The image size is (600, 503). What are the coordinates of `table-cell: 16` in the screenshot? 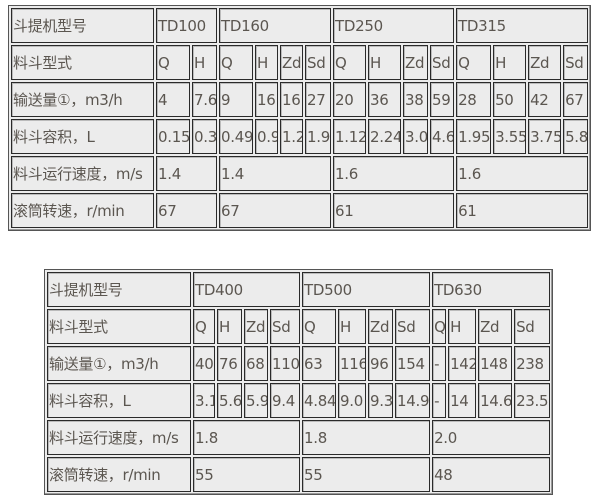 It's located at (291, 99).